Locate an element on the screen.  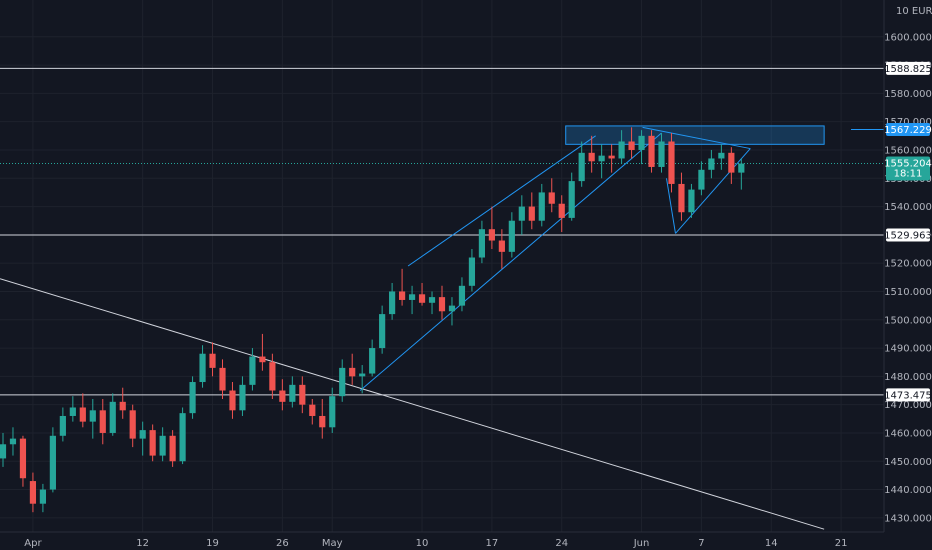
time-tick-label: Jun is located at coordinates (641, 543).